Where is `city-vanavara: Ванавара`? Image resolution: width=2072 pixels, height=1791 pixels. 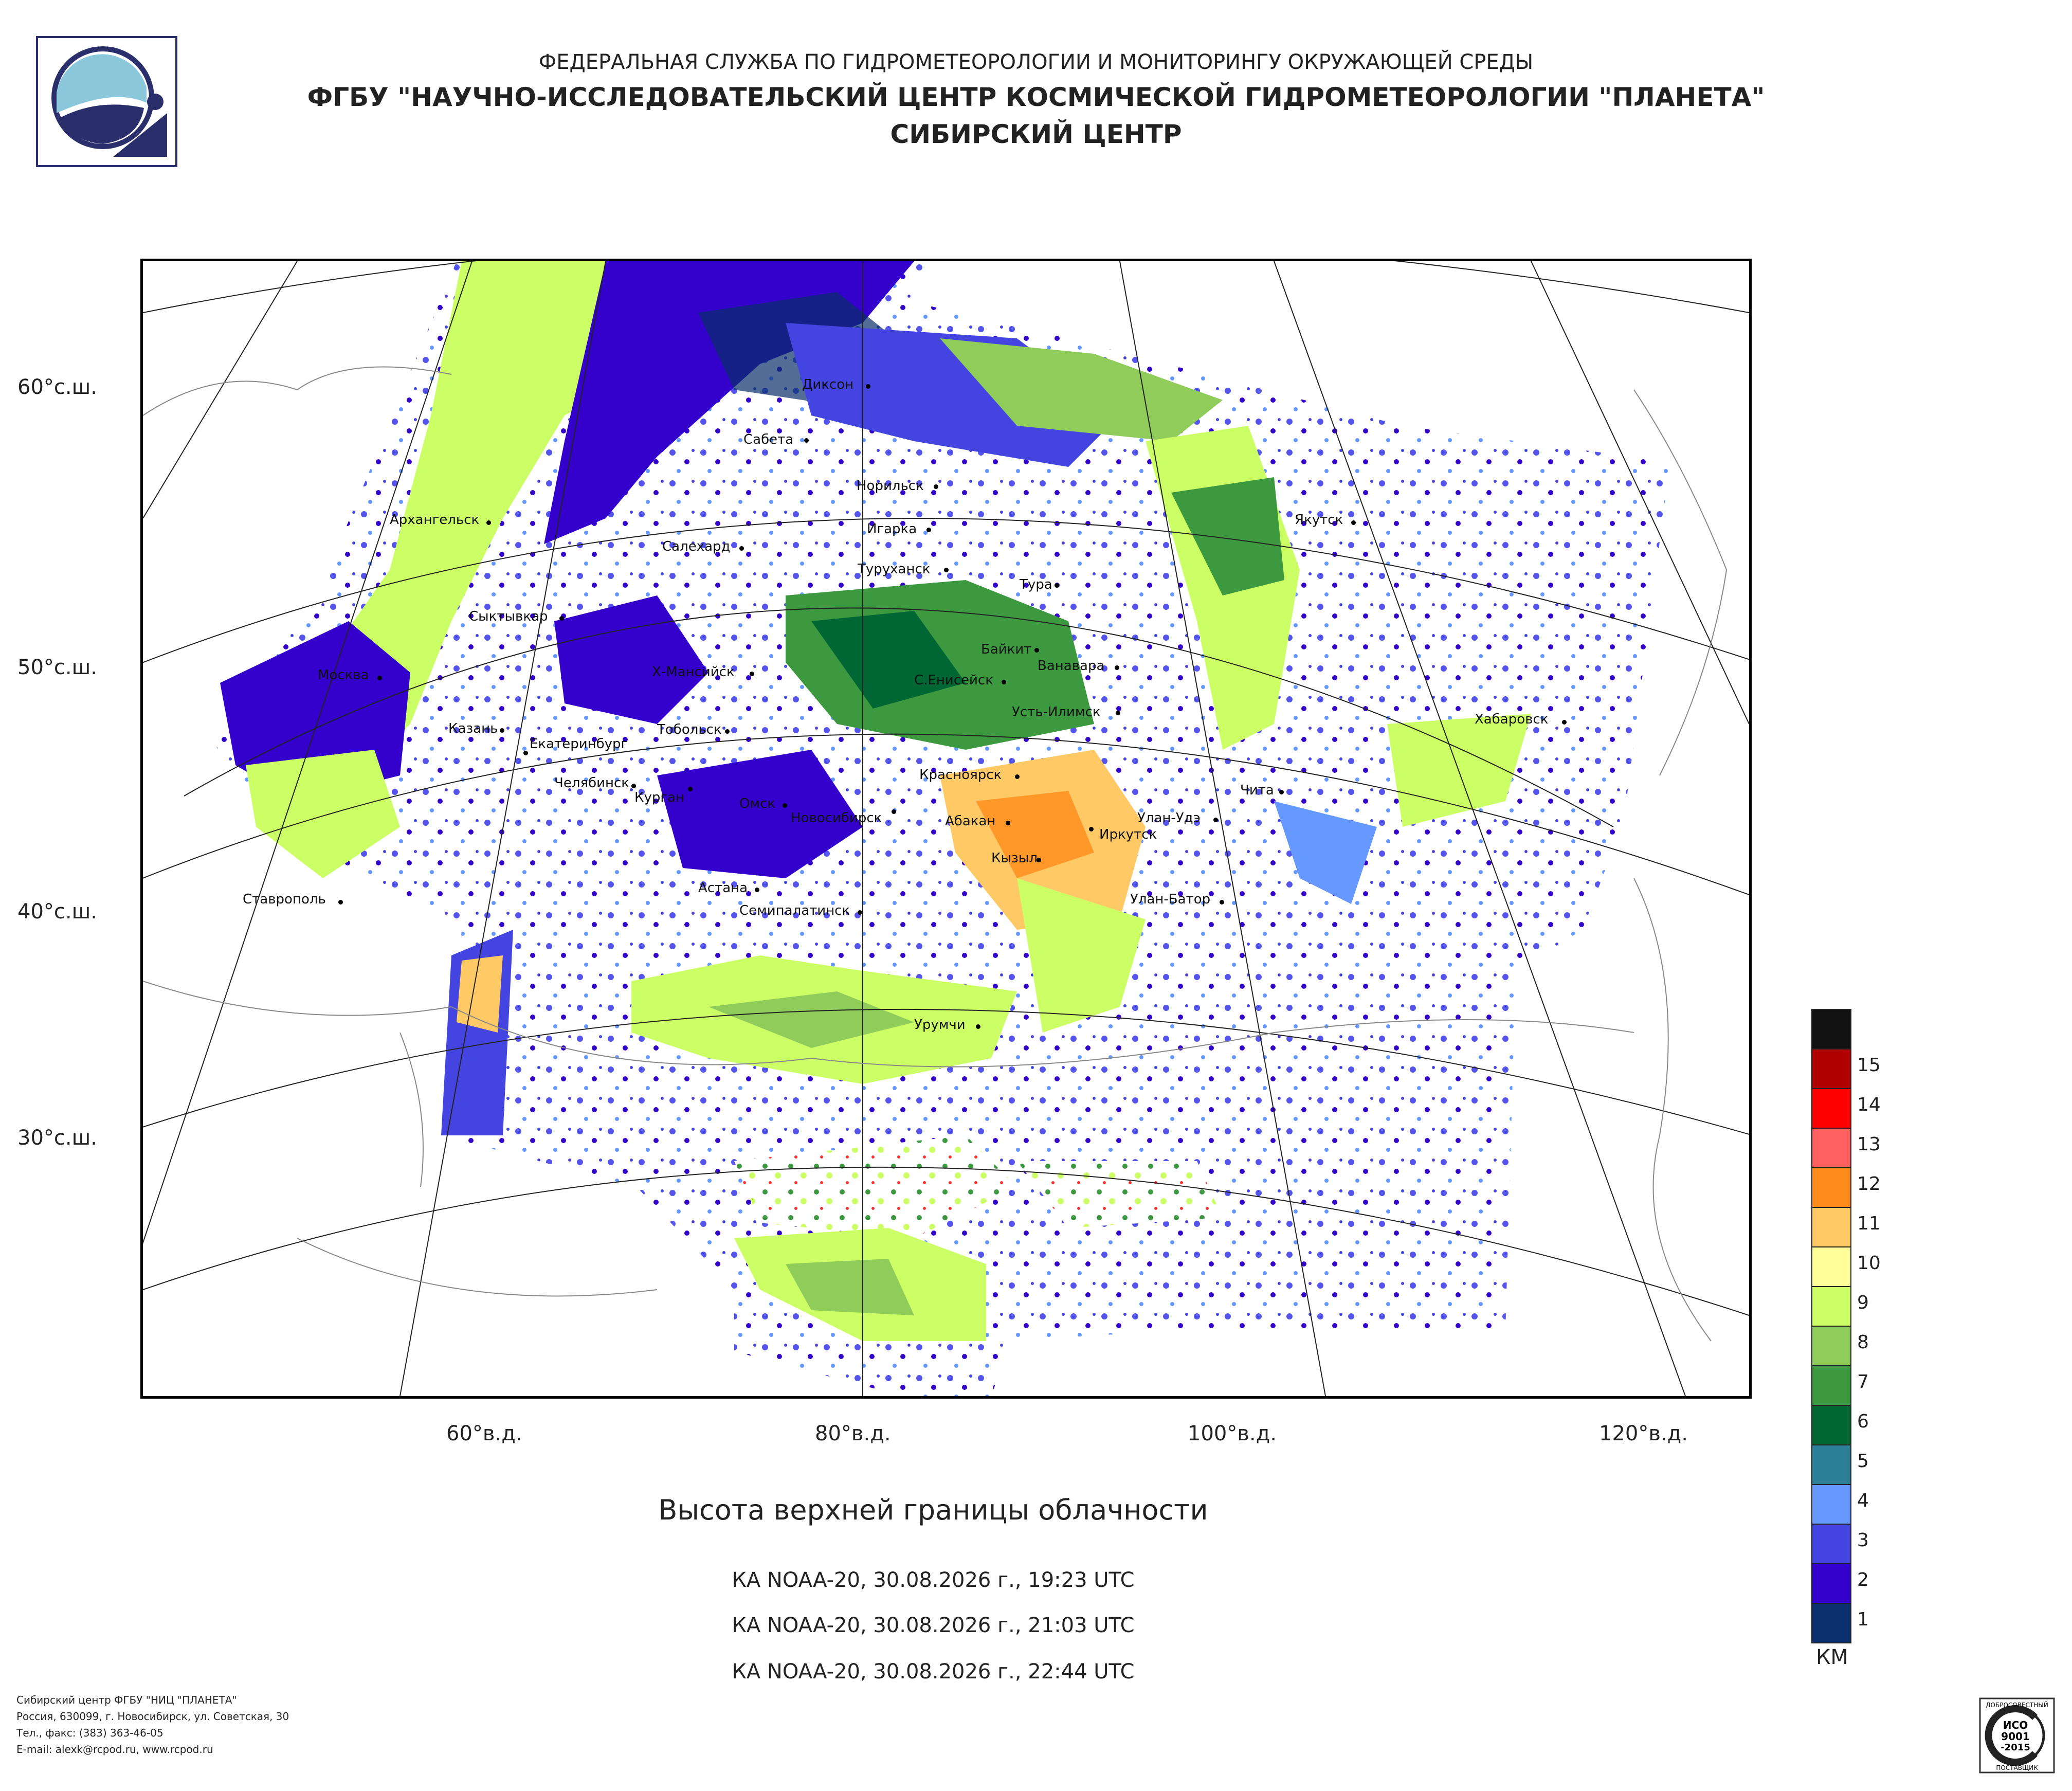 city-vanavara: Ванавара is located at coordinates (1078, 666).